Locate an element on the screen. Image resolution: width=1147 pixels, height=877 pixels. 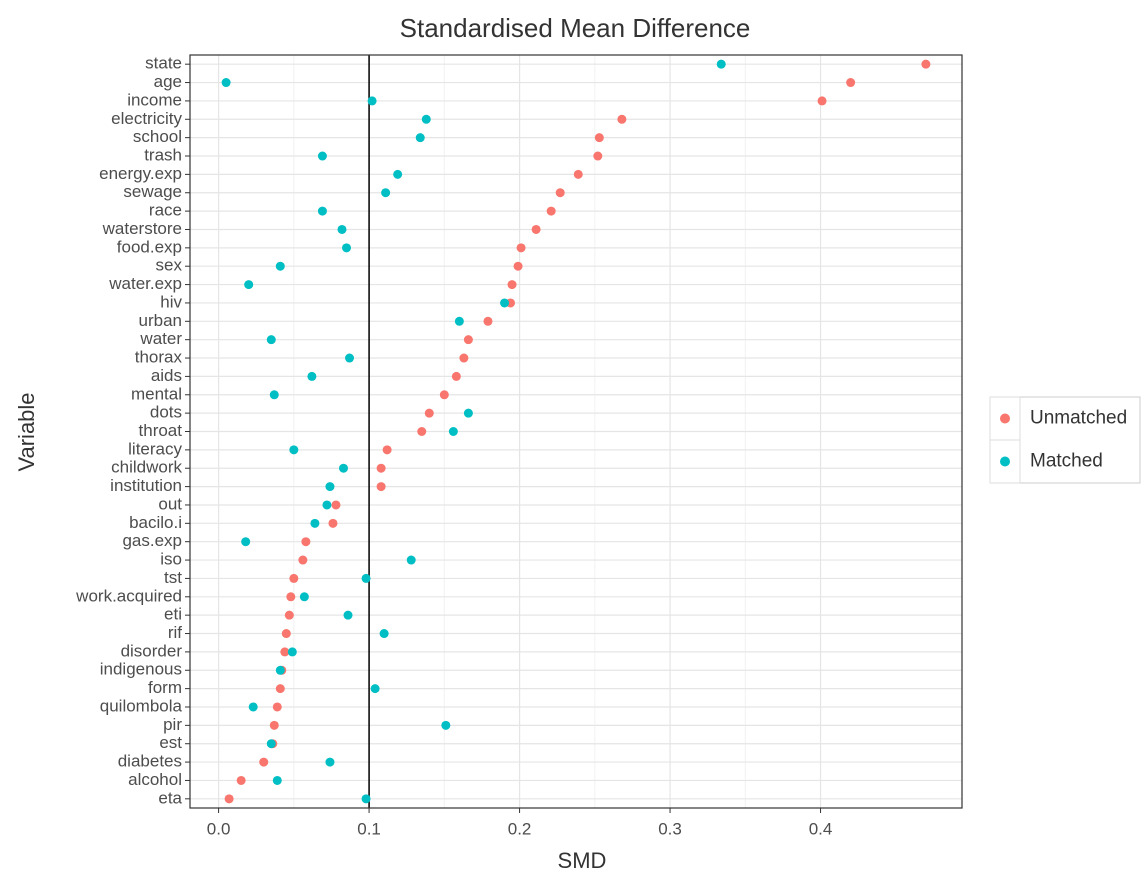
legend-swatch is located at coordinates (1005, 418).